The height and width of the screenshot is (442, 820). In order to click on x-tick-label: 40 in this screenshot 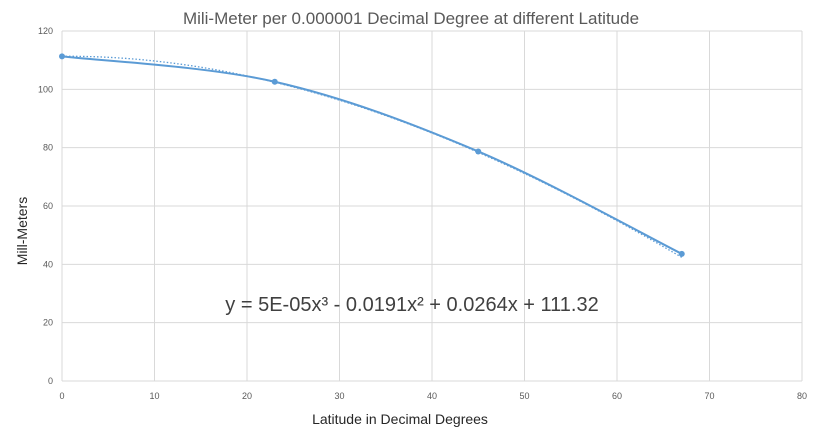, I will do `click(432, 396)`.